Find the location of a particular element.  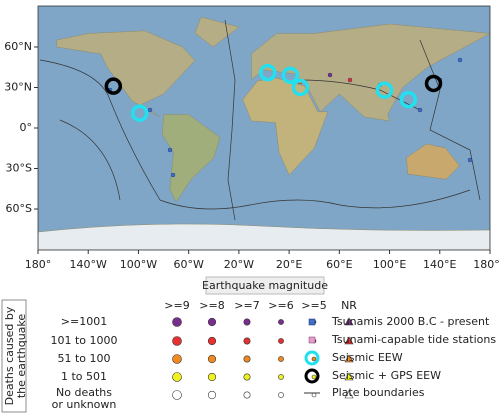

deaths-title-box is located at coordinates (14, 356).